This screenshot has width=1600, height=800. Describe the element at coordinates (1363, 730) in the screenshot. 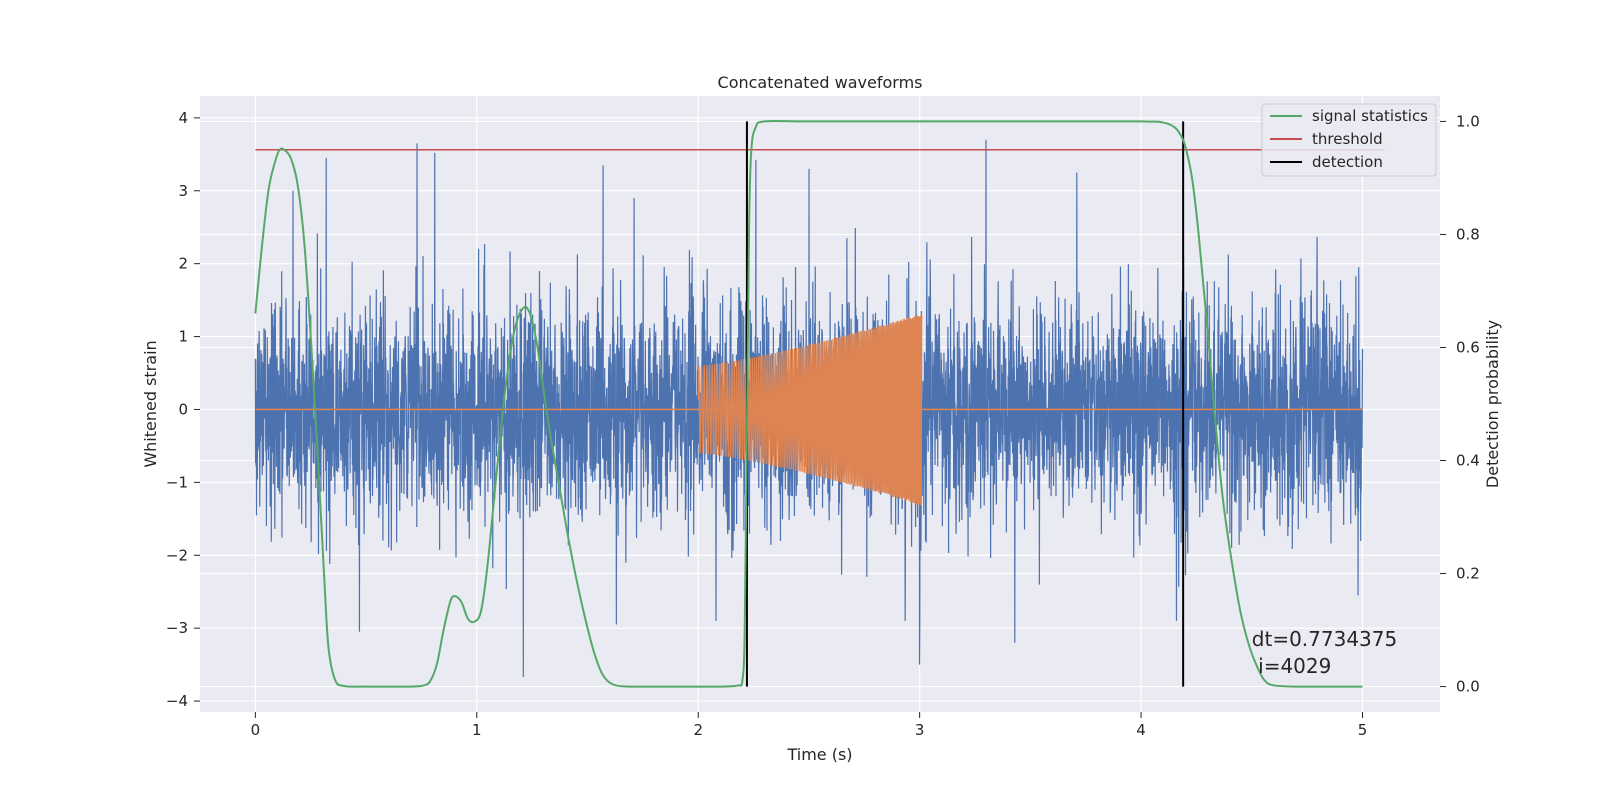

I see `x-tick-label: 5` at that location.